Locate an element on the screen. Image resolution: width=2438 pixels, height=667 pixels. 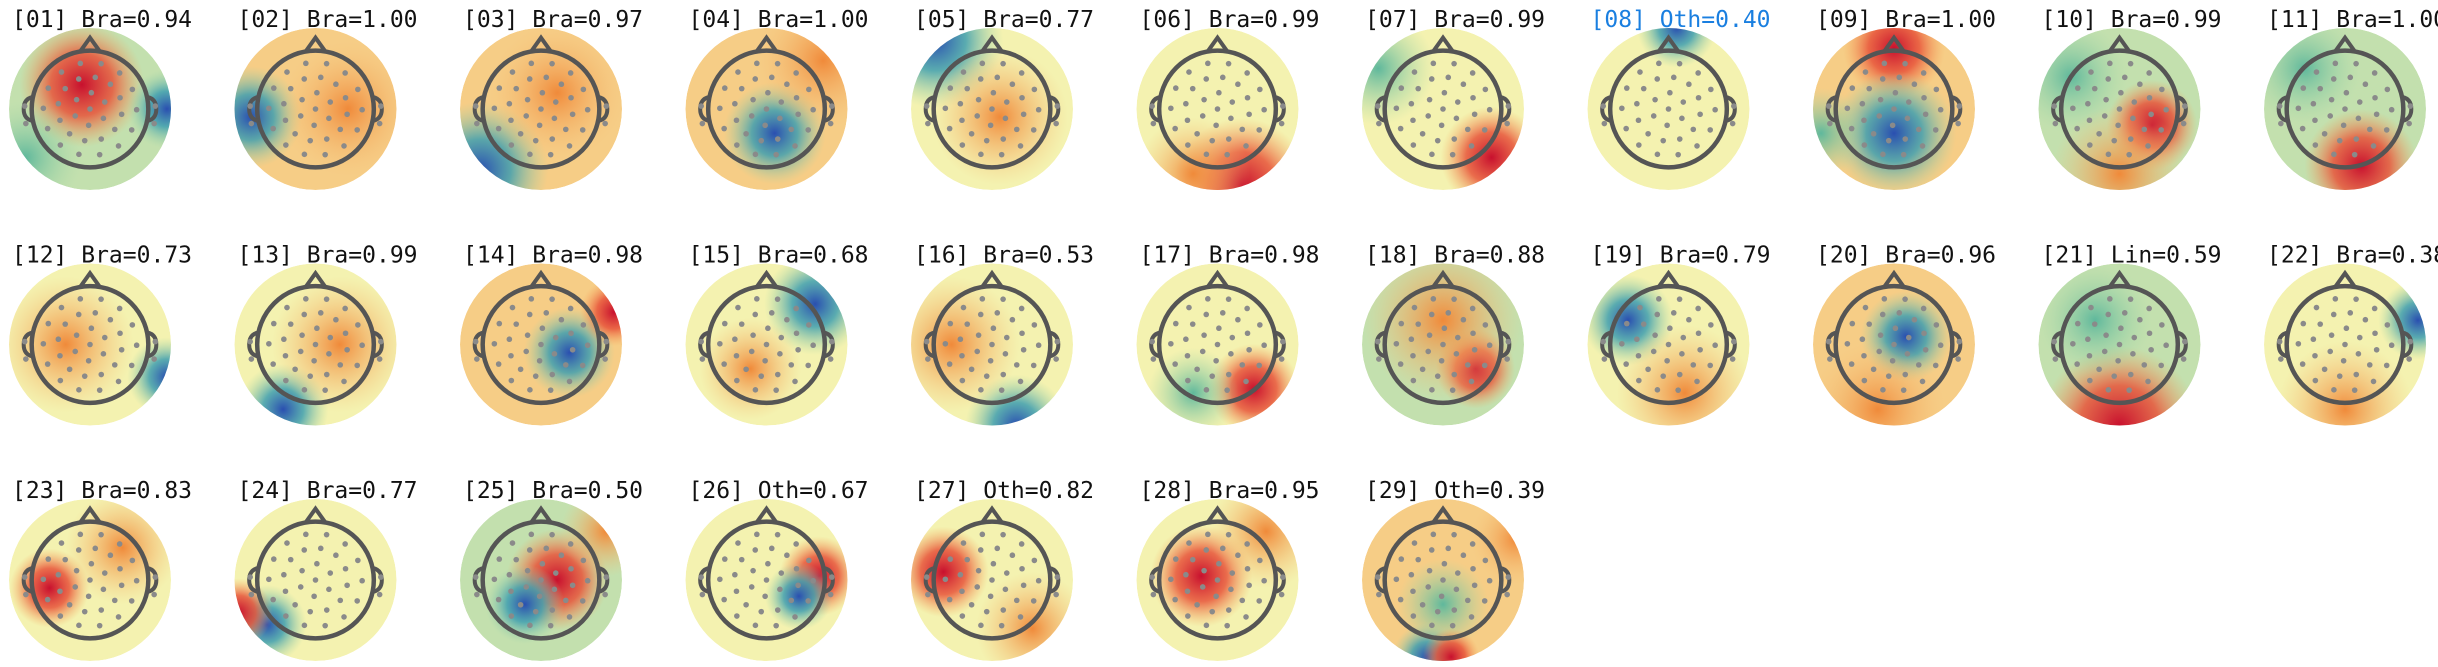
topomap is located at coordinates (2345, 344).